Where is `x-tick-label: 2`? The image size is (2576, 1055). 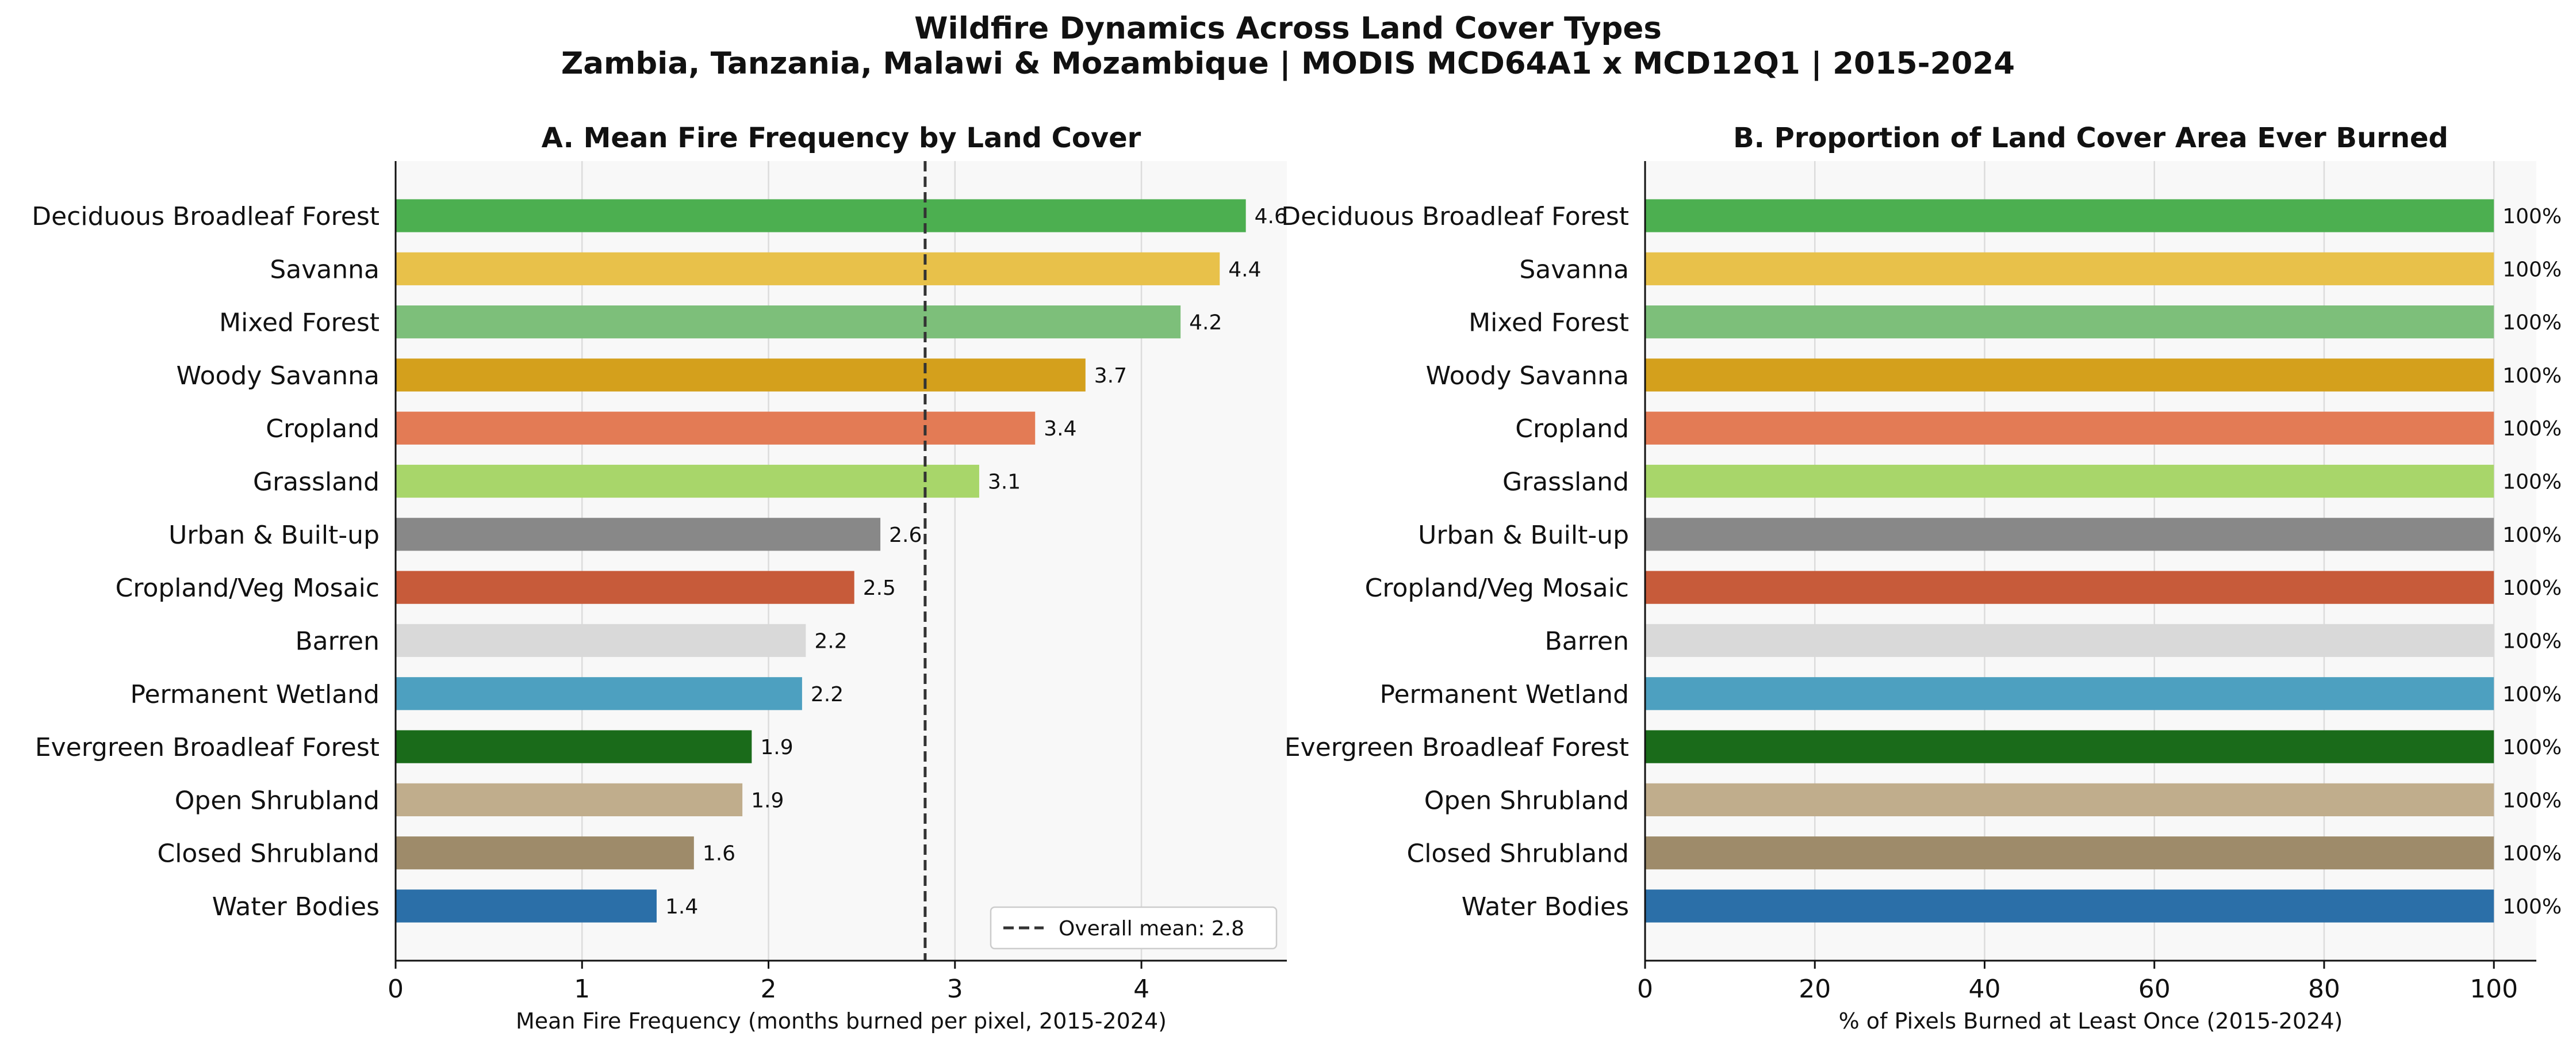 x-tick-label: 2 is located at coordinates (769, 989).